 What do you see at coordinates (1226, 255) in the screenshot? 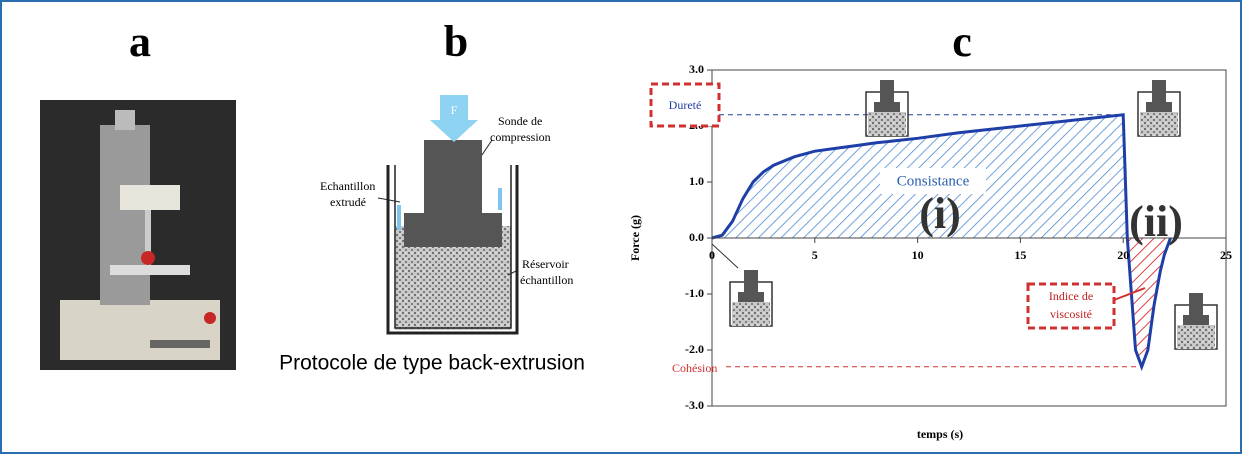
I see `x-tick-label: 25` at bounding box center [1226, 255].